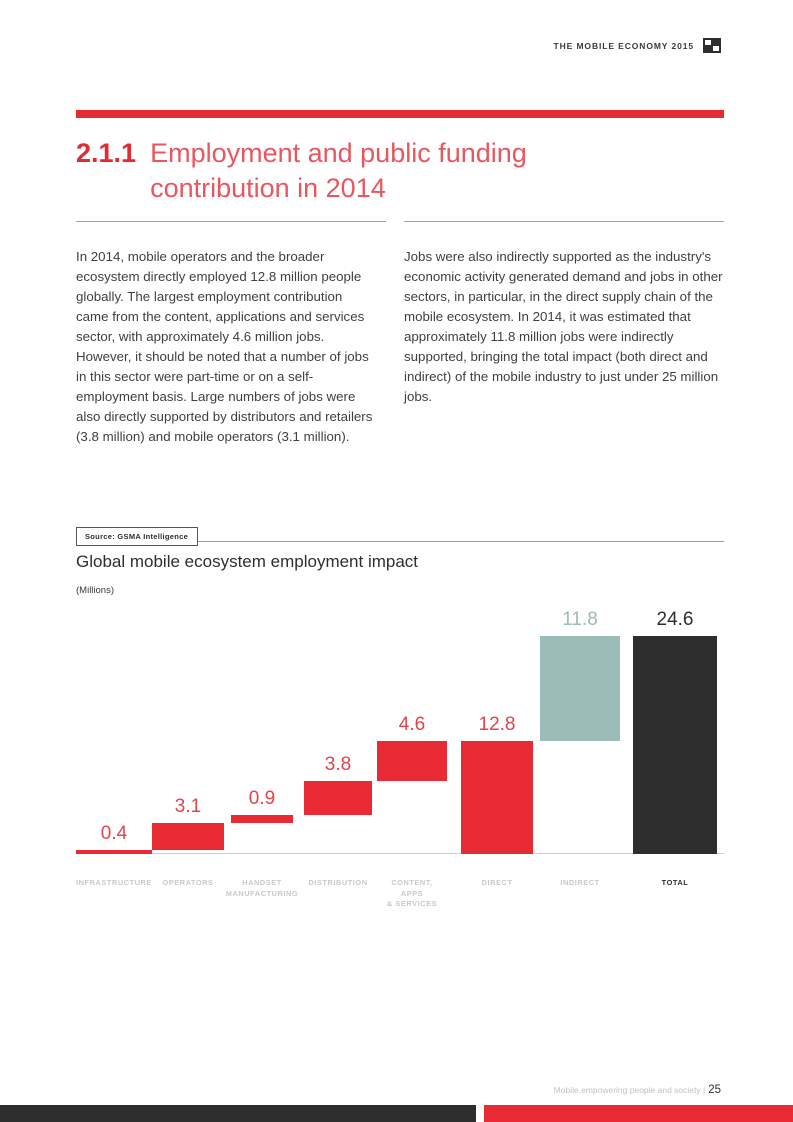  Describe the element at coordinates (412, 724) in the screenshot. I see `chart-bar-value-label: 4.6` at that location.